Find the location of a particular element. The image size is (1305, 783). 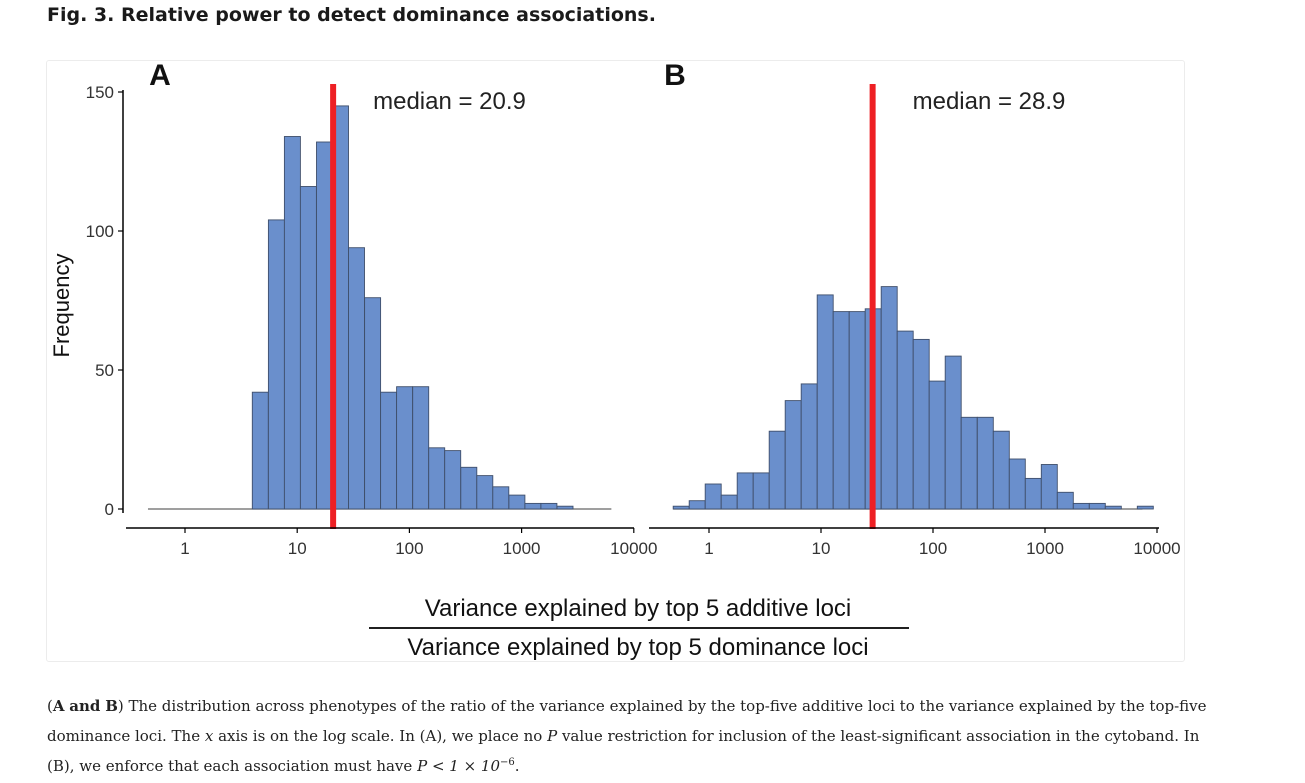

caption-panel-b: B is located at coordinates (111, 706).